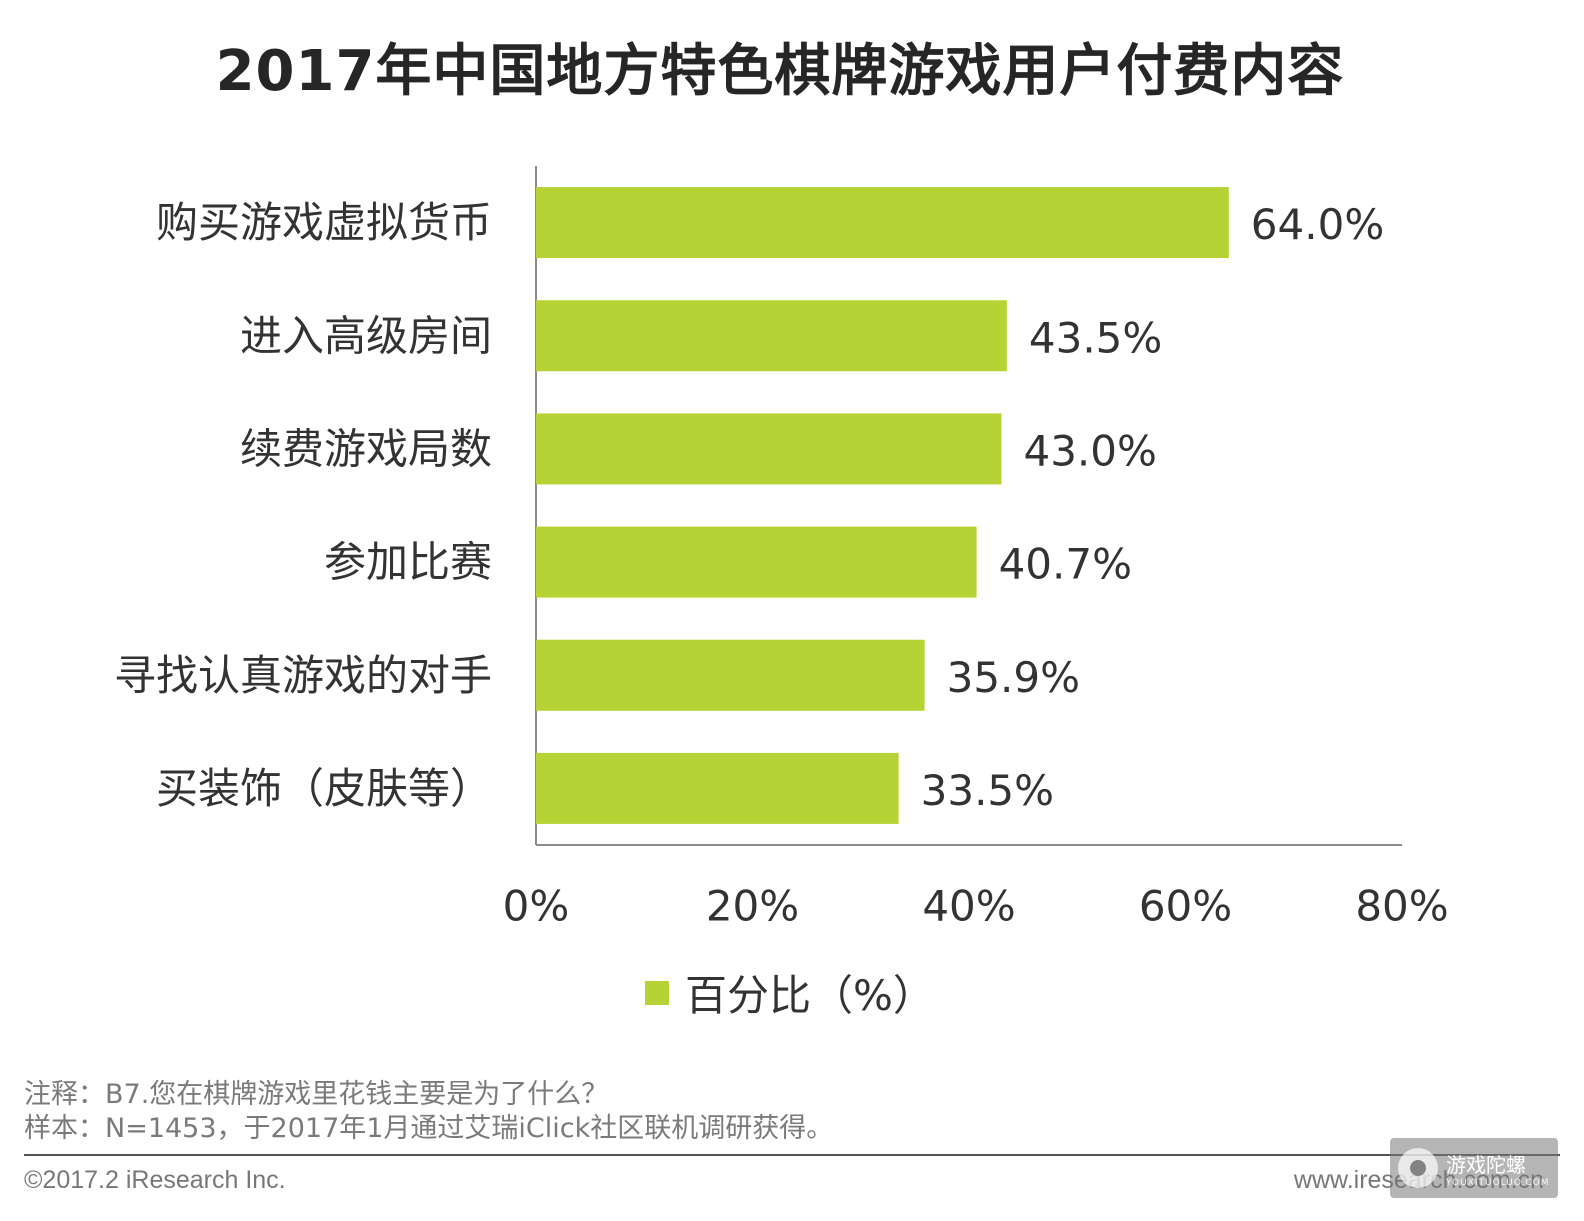 The width and height of the screenshot is (1584, 1221). I want to click on footnote-note: 注释：B7.您在棋牌游戏里花钱主要是为了什么？, so click(316, 1094).